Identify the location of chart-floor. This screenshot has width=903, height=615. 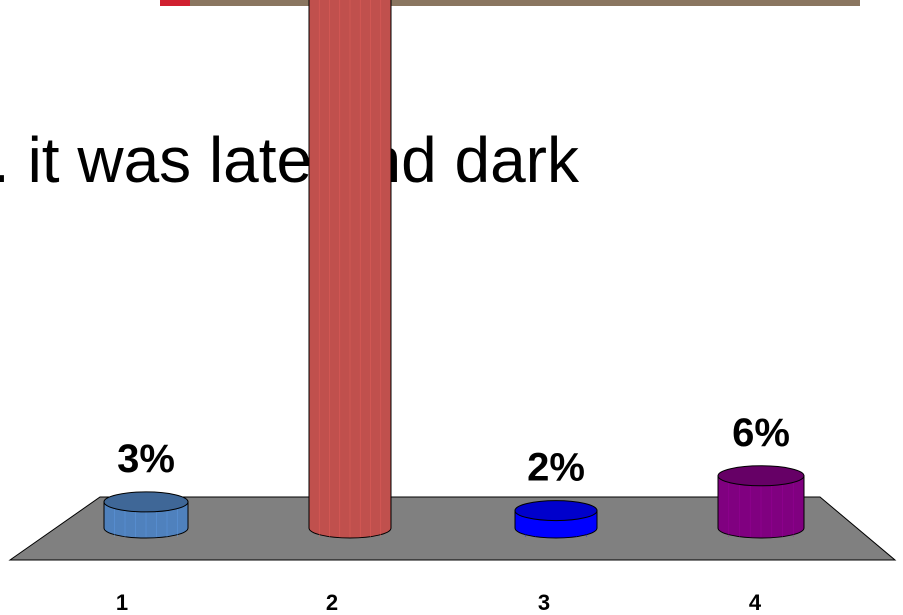
(452, 528).